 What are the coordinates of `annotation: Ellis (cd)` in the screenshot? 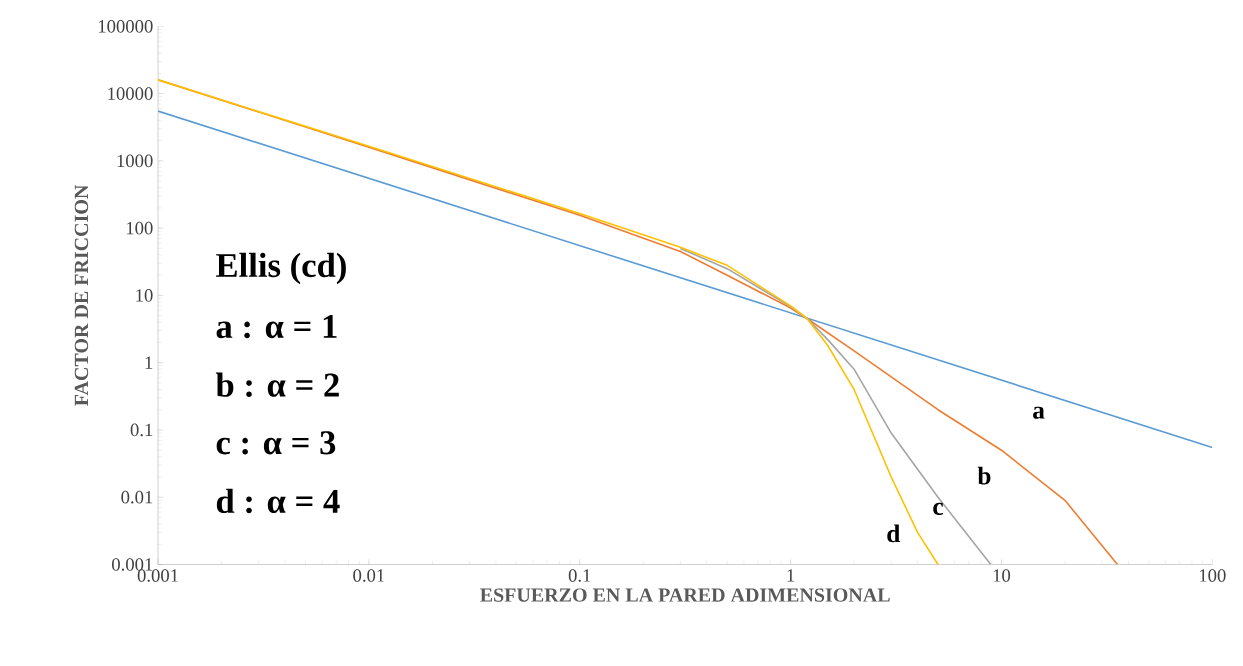 It's located at (281, 269).